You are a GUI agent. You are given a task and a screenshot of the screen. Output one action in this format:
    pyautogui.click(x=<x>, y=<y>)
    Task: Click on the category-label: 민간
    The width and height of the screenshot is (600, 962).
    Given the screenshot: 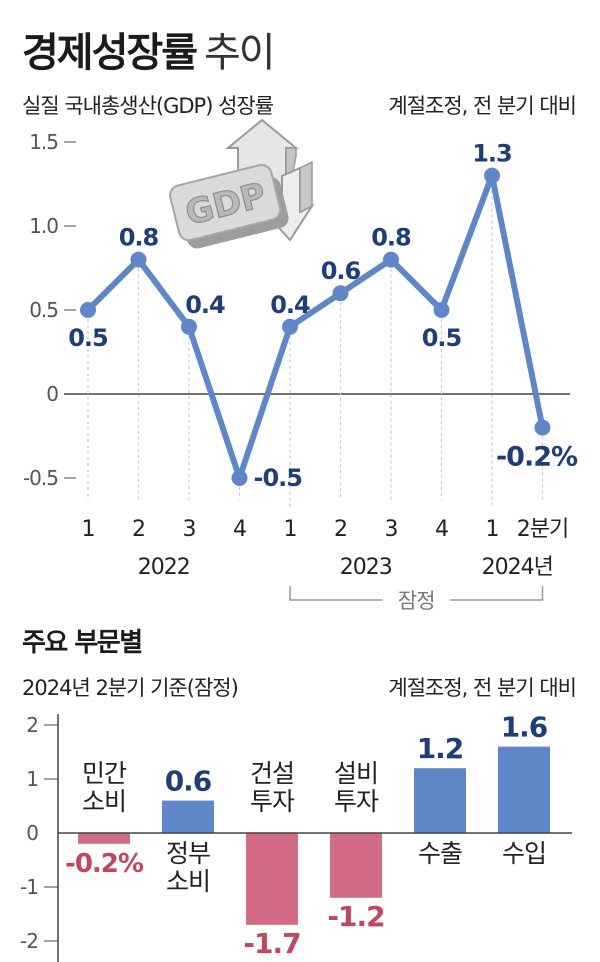 What is the action you would take?
    pyautogui.click(x=104, y=773)
    